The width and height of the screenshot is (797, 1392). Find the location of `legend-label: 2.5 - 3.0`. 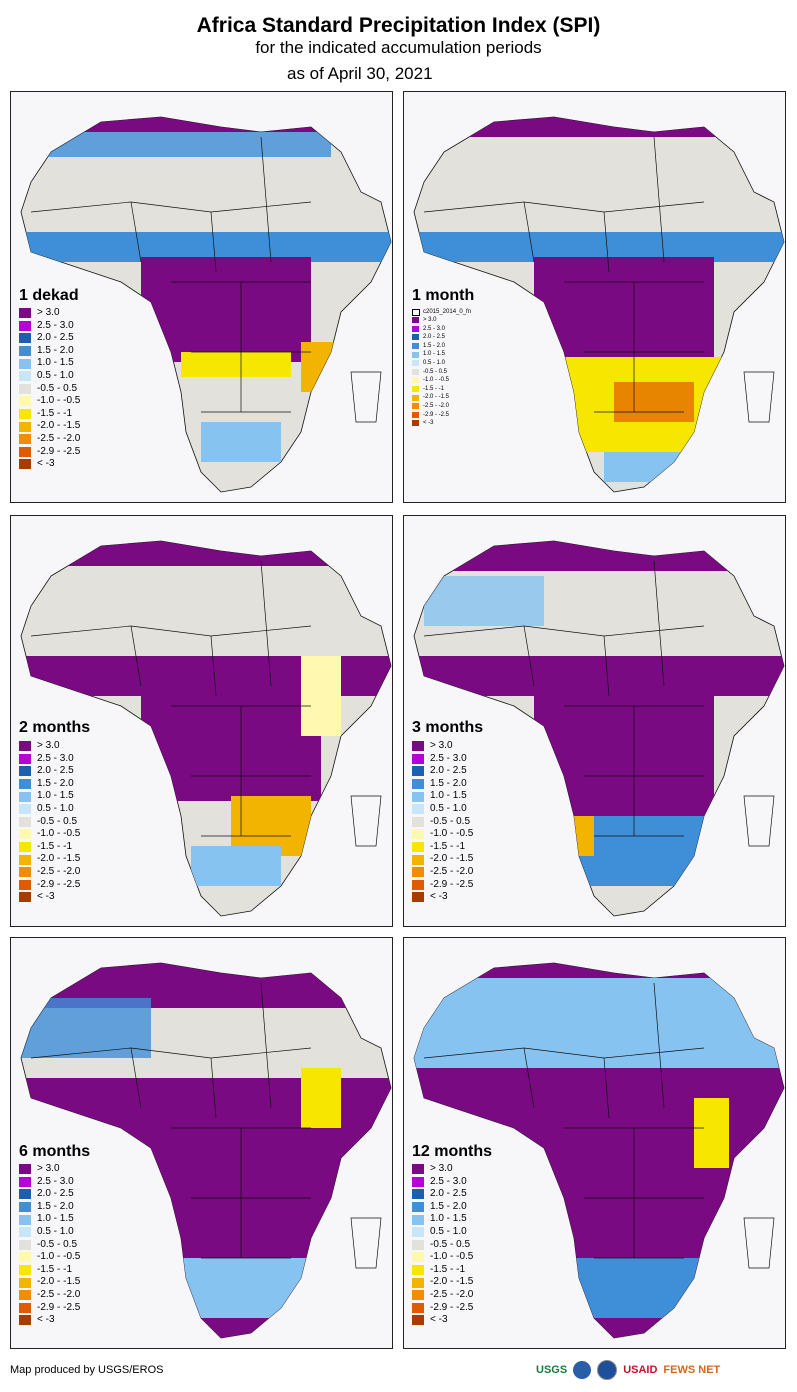

legend-label: 2.5 - 3.0 is located at coordinates (448, 758).